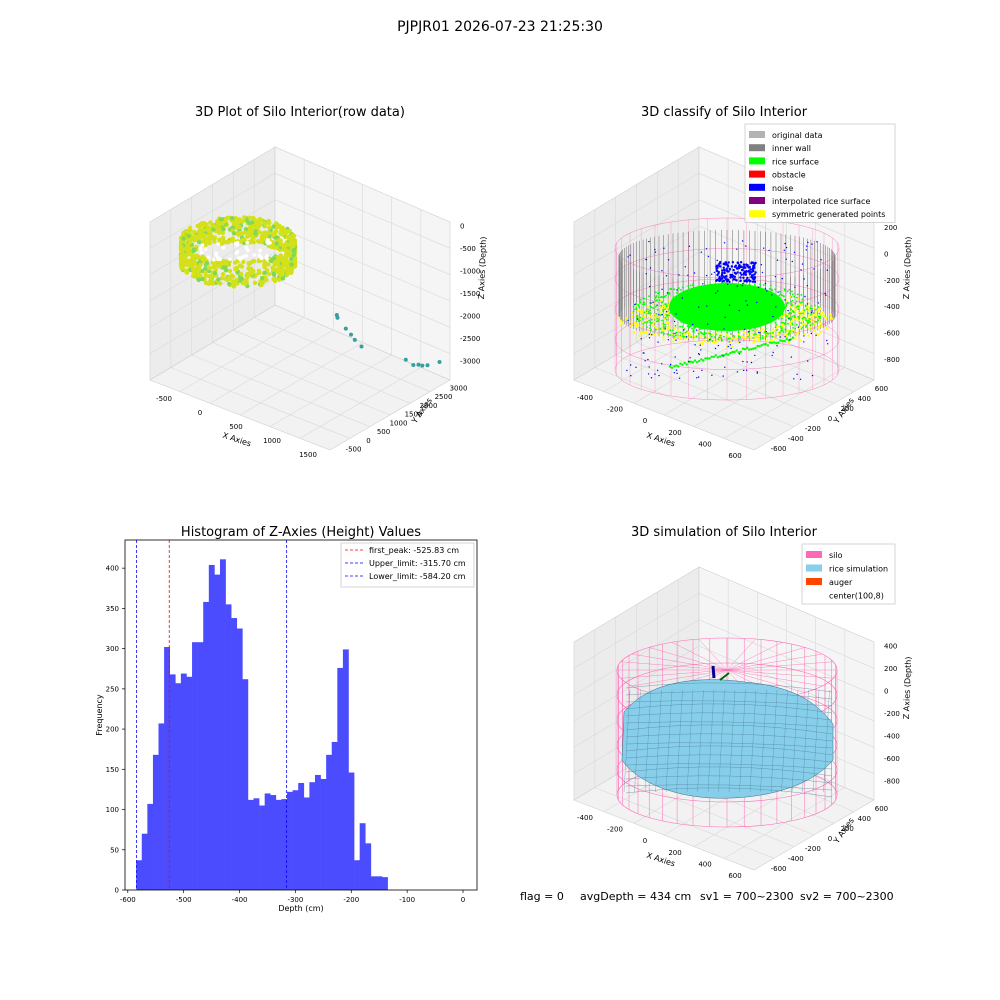 Image resolution: width=1000 pixels, height=1000 pixels. I want to click on histogram-bar, so click(295, 840).